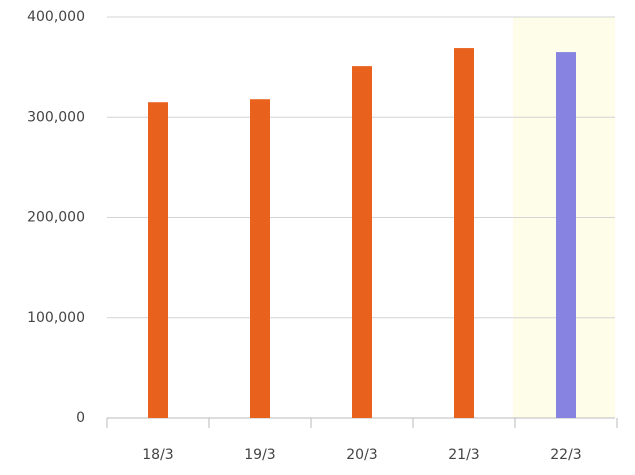  I want to click on x-tick-label: 20/3, so click(361, 455).